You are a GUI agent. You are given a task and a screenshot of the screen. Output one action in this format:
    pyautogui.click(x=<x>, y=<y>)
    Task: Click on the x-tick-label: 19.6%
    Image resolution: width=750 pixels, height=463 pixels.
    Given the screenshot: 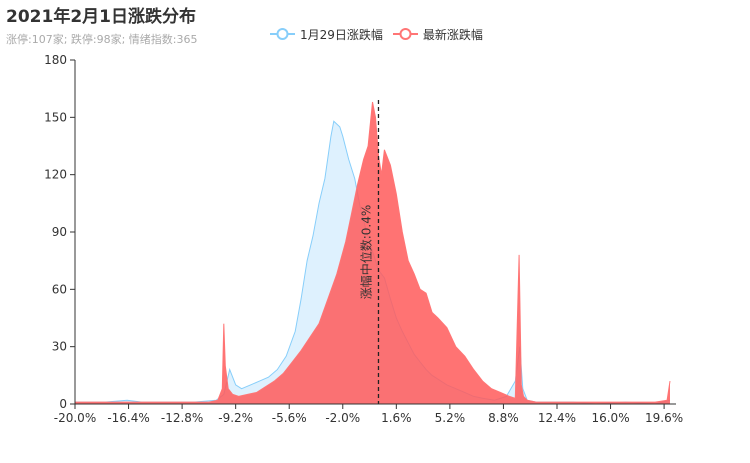 What is the action you would take?
    pyautogui.click(x=664, y=418)
    